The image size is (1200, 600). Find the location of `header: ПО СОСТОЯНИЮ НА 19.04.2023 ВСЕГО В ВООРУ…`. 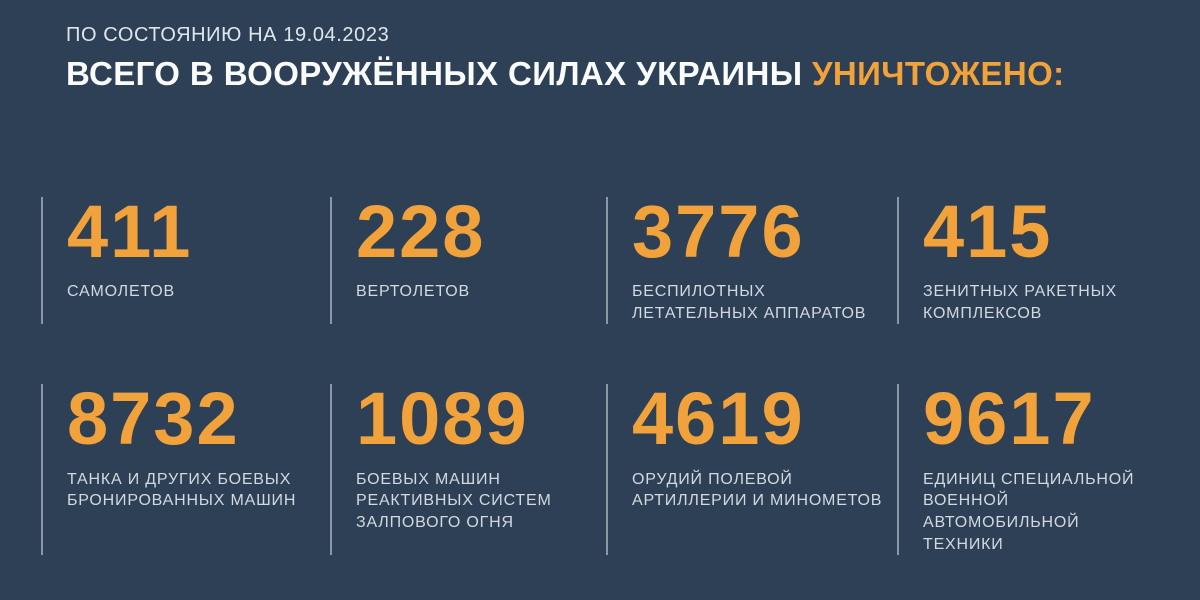

header: ПО СОСТОЯНИЮ НА 19.04.2023 ВСЕГО В ВООРУ… is located at coordinates (565, 57).